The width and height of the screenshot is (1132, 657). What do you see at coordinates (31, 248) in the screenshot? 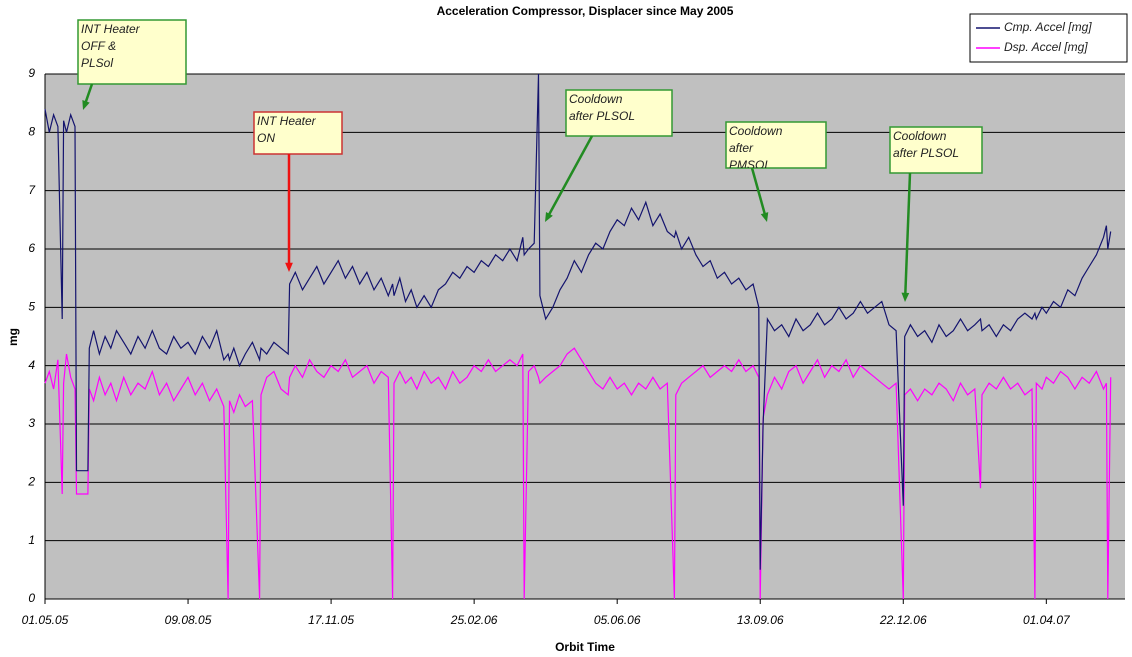
I see `y-tick-label: 6` at bounding box center [31, 248].